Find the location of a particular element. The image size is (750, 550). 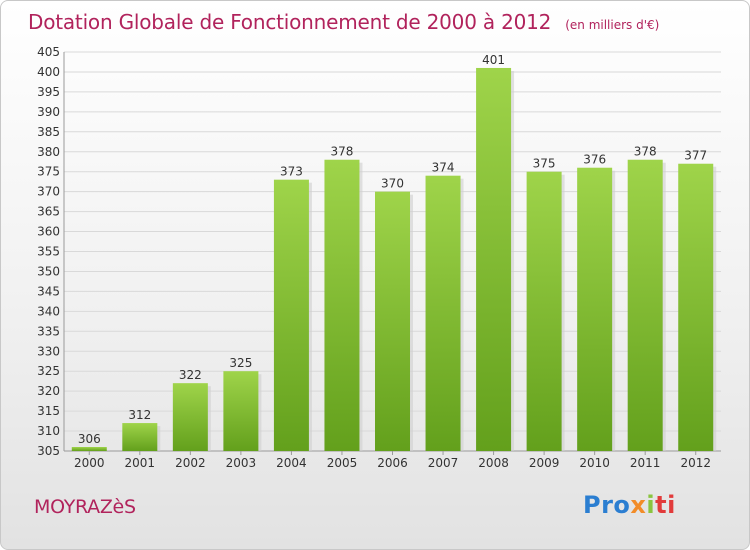

y-tick-label: 390 is located at coordinates (48, 112).